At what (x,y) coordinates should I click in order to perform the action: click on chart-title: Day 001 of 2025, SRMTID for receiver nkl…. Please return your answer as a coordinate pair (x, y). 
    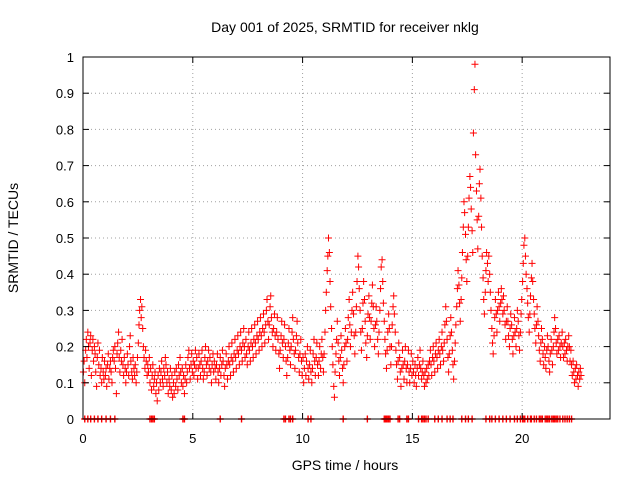
    Looking at the image, I should click on (345, 27).